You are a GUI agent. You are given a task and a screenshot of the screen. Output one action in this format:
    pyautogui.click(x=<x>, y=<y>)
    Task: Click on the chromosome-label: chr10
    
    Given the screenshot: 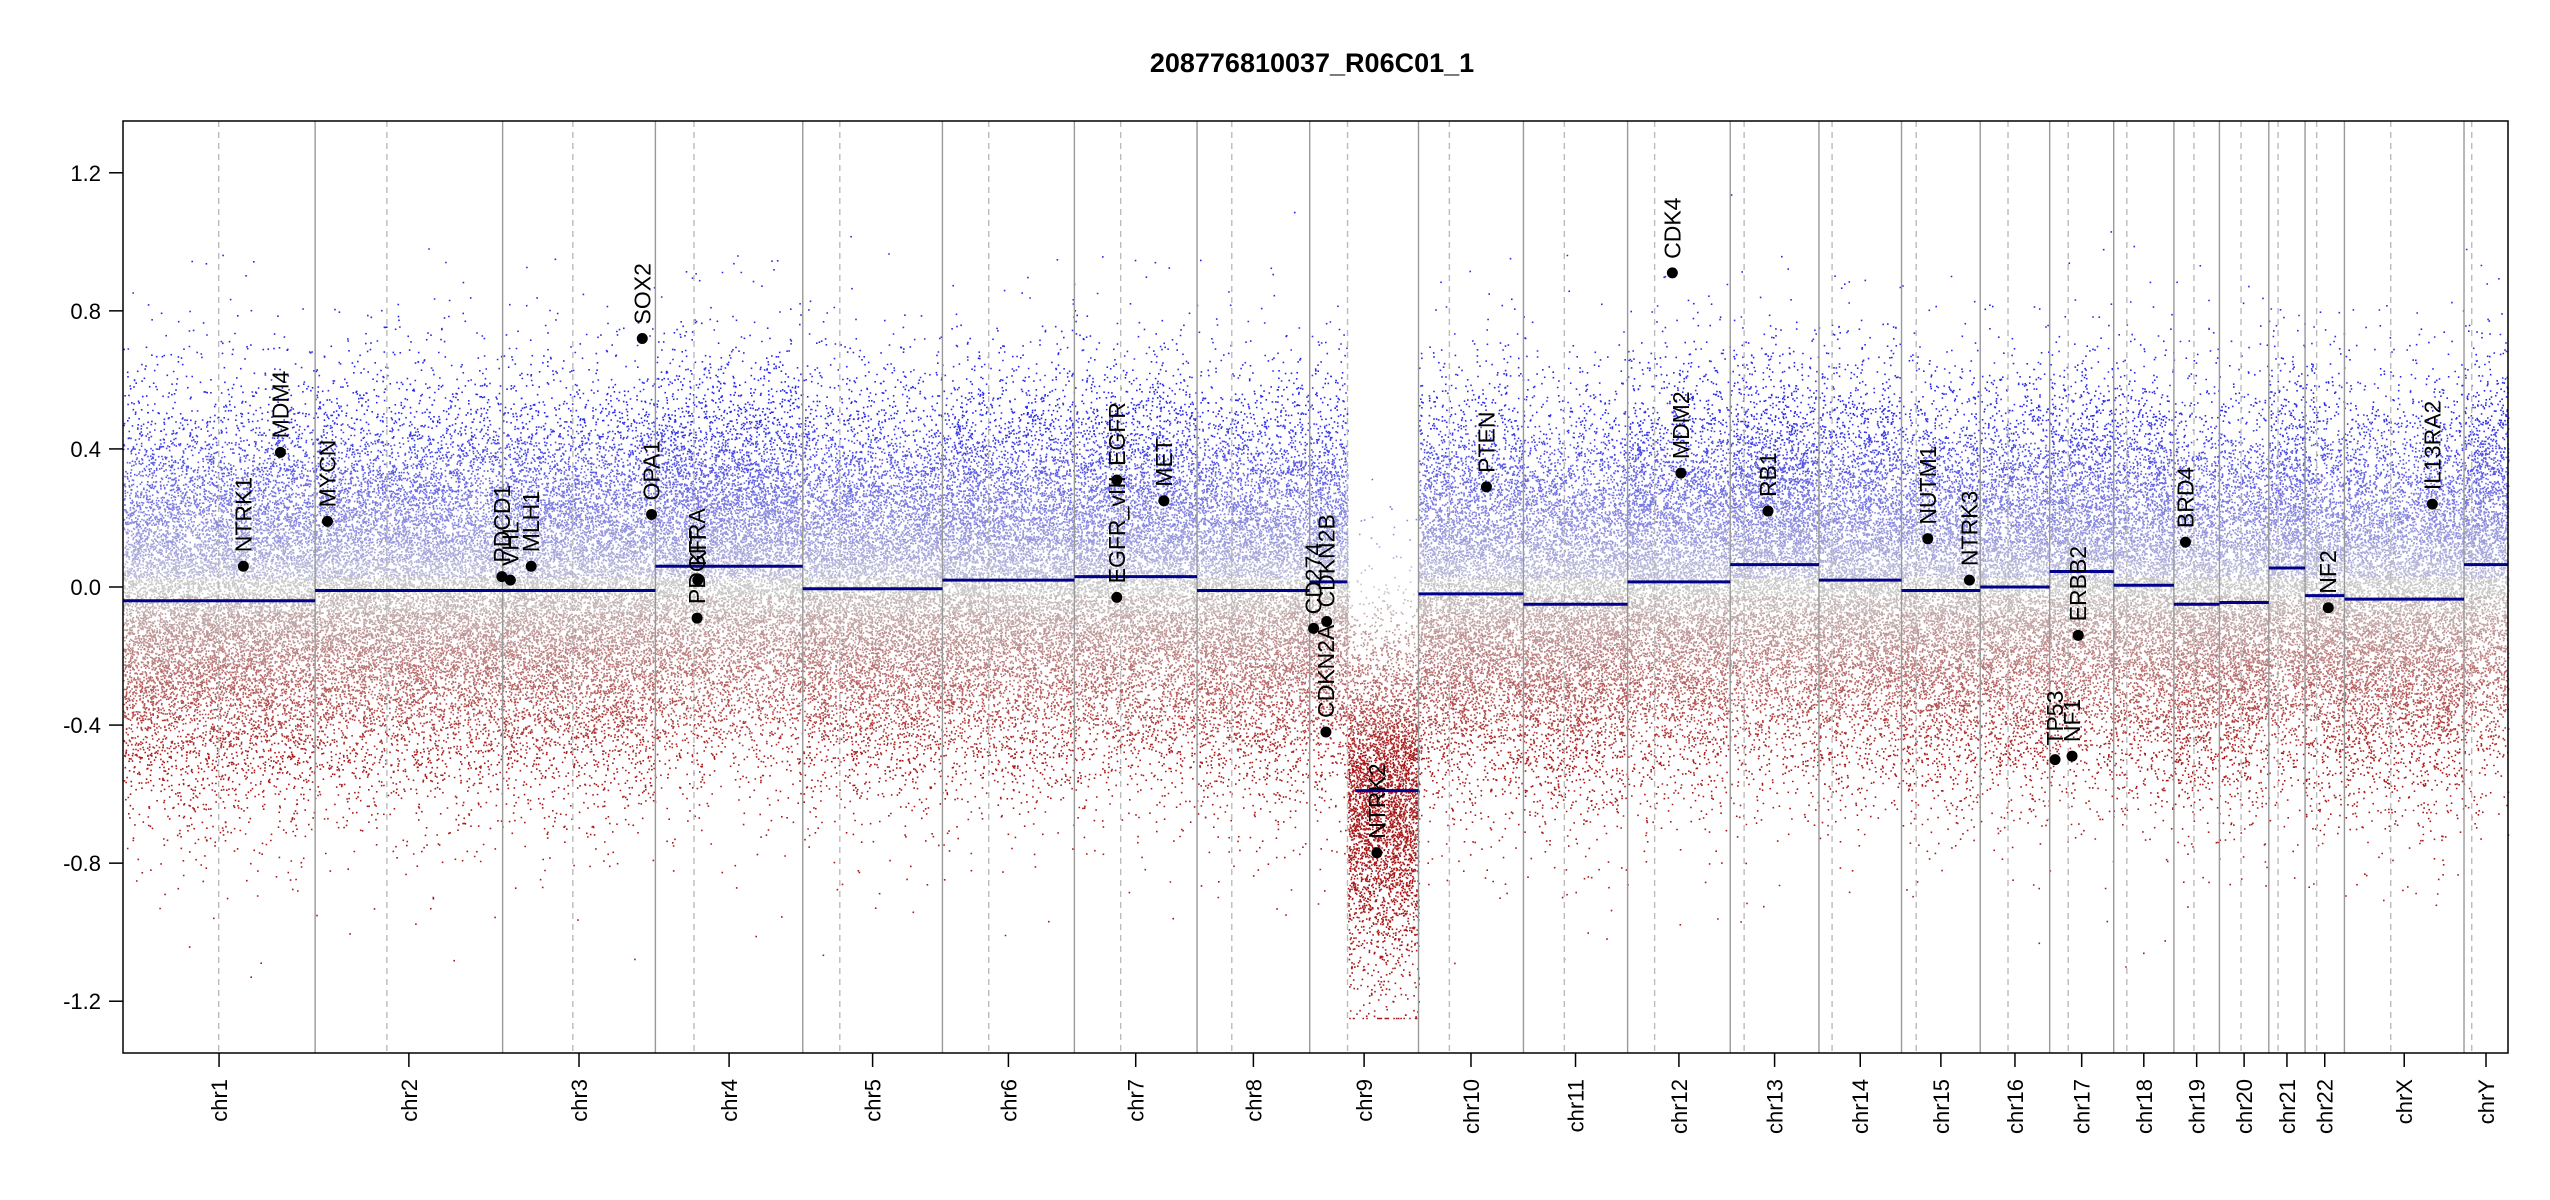 What is the action you would take?
    pyautogui.click(x=1471, y=1106)
    